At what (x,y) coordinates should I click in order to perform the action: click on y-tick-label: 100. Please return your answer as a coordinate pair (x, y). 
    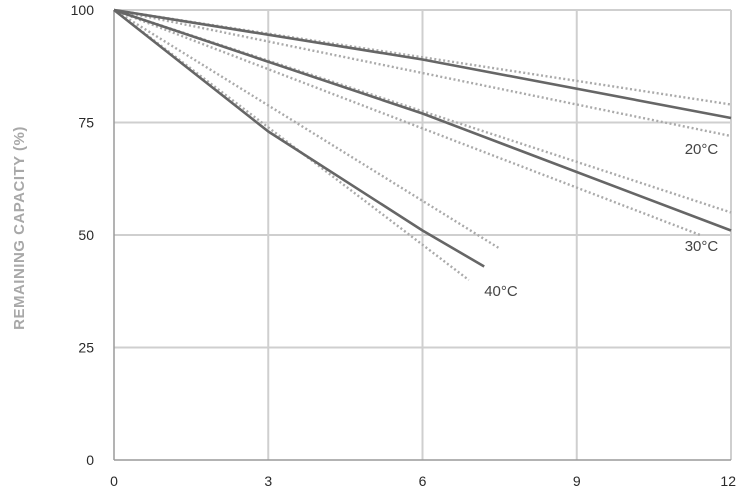
    Looking at the image, I should click on (83, 10).